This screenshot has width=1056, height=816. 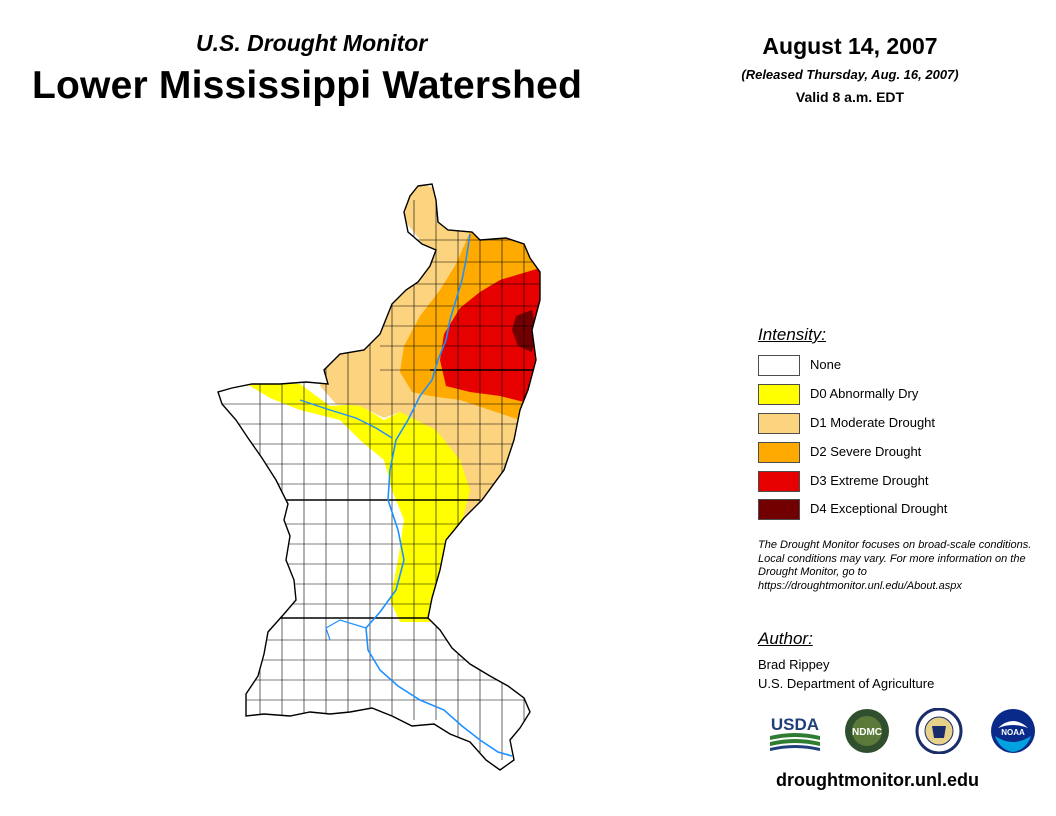 What do you see at coordinates (873, 422) in the screenshot?
I see `legend-label: D1 Moderate Drought` at bounding box center [873, 422].